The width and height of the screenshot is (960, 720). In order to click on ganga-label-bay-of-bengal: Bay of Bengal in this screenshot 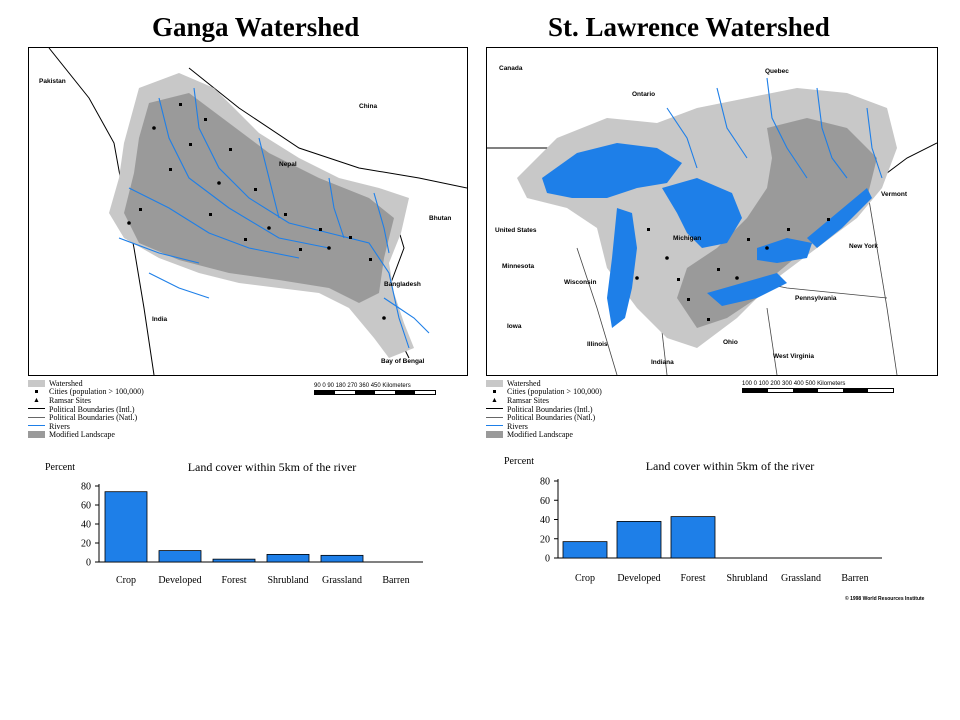, I will do `click(403, 361)`.